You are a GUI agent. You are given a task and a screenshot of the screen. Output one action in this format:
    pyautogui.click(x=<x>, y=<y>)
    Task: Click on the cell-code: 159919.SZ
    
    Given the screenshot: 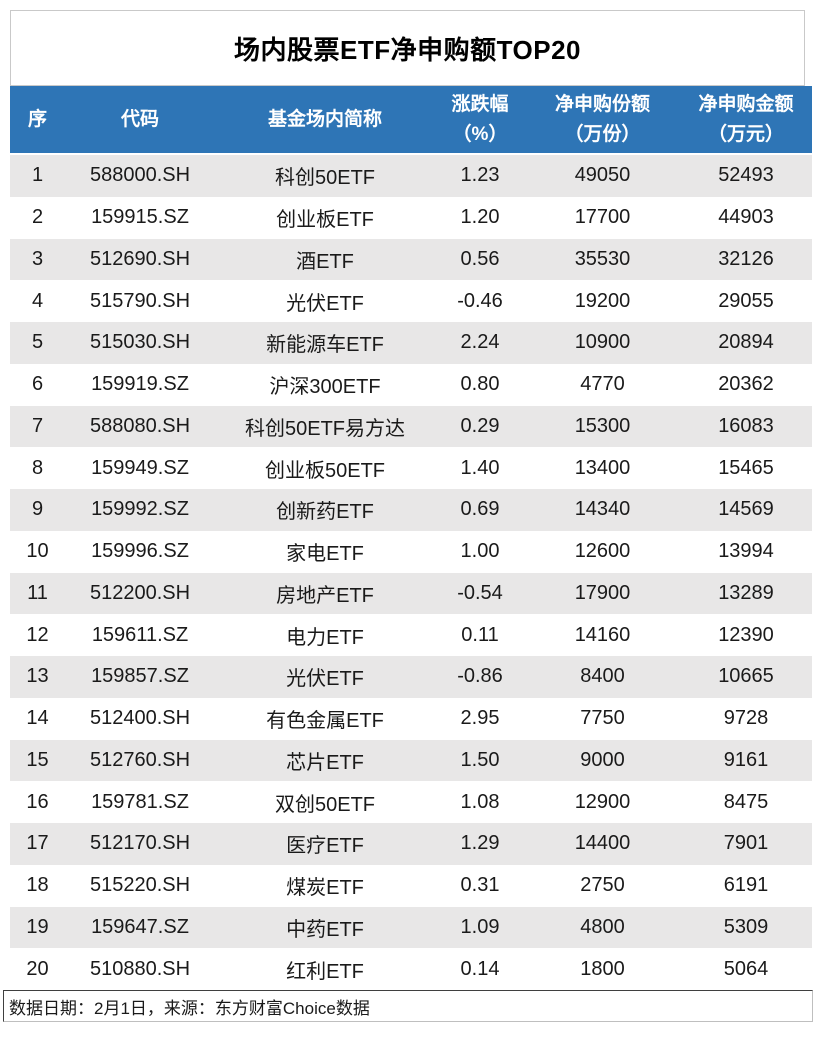 What is the action you would take?
    pyautogui.click(x=140, y=384)
    